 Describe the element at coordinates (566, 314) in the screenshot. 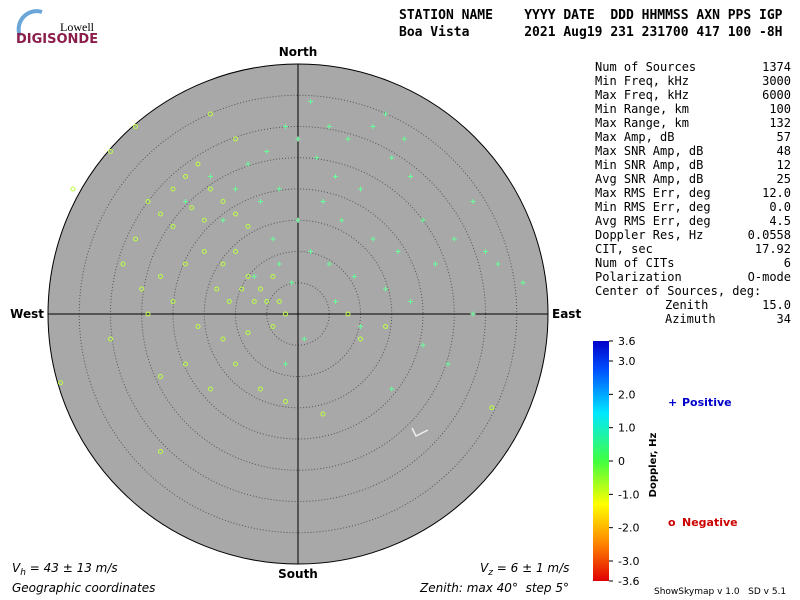

I see `east-label: East` at that location.